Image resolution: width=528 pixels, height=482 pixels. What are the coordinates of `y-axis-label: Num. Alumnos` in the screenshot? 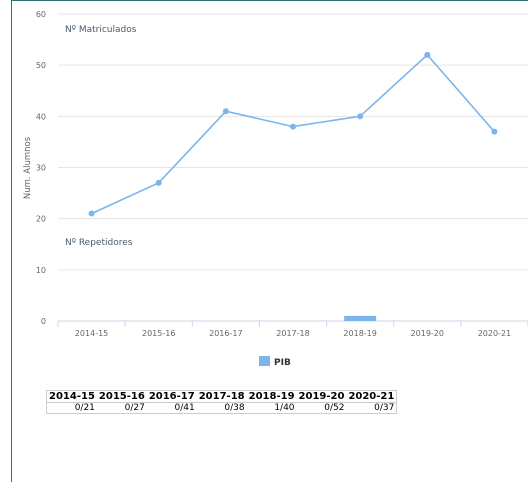 It's located at (28, 167).